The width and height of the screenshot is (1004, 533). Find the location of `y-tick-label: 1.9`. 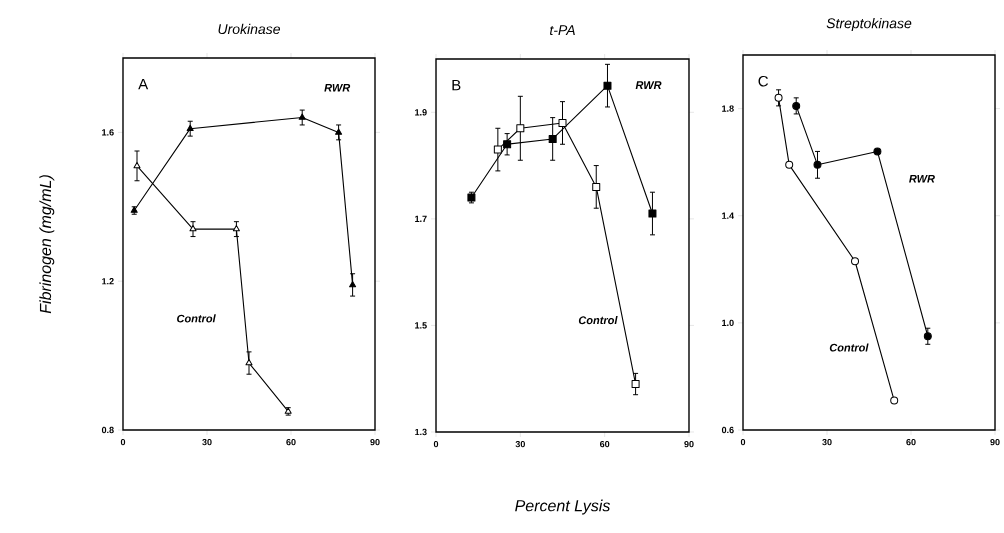

y-tick-label: 1.9 is located at coordinates (421, 112).